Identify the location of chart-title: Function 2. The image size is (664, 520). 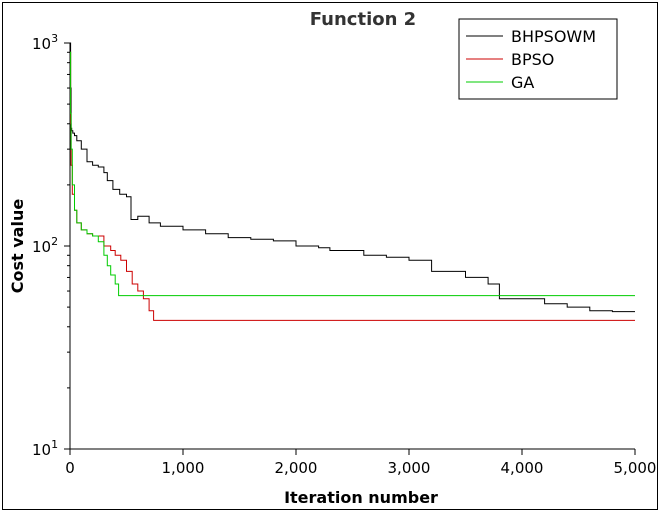
(363, 19).